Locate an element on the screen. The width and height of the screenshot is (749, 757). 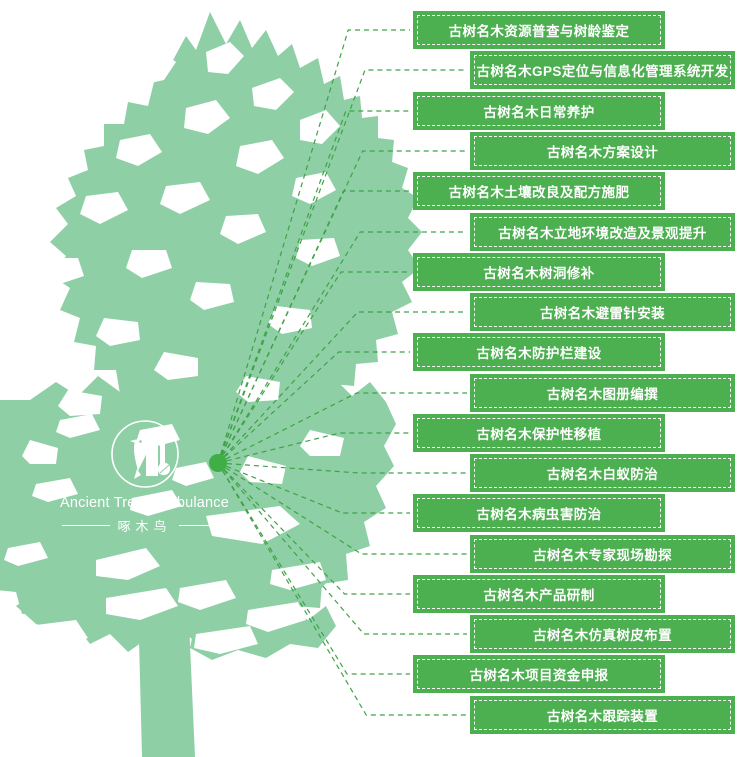
service-box-label: 古树名木仿真树皮布置 is located at coordinates (602, 635).